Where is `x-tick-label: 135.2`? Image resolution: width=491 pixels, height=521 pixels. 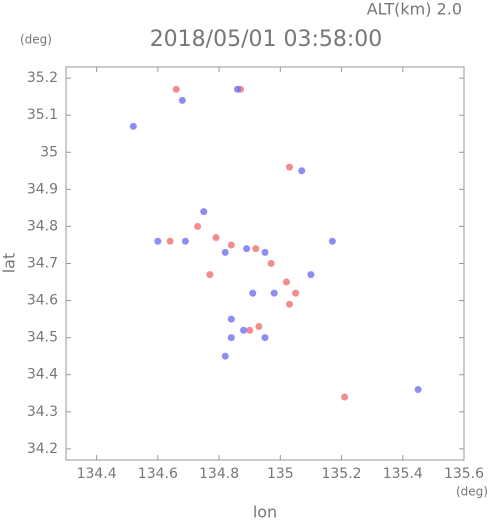
x-tick-label: 135.2 is located at coordinates (341, 474).